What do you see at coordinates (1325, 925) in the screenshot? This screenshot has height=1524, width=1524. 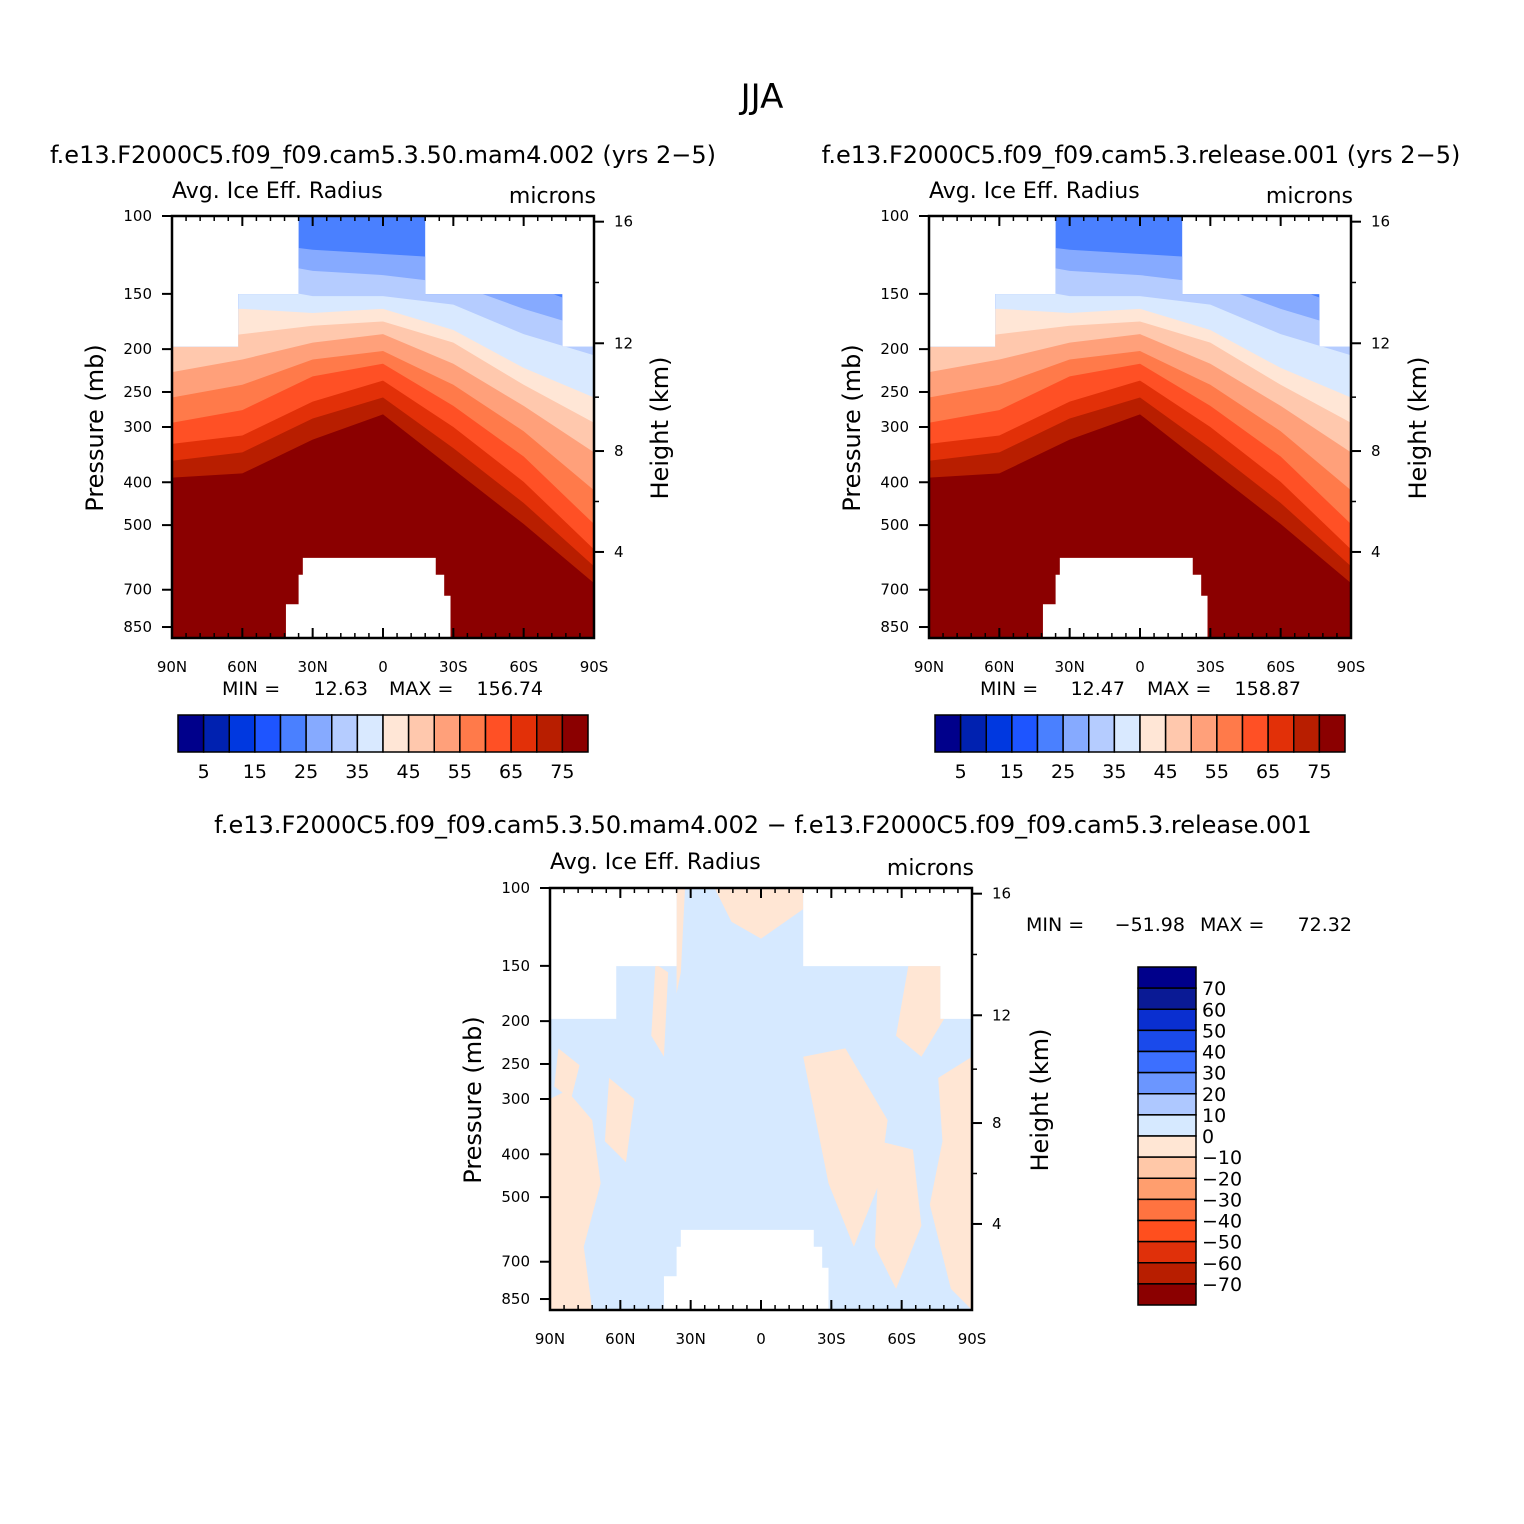 I see `max-value: 72.32` at bounding box center [1325, 925].